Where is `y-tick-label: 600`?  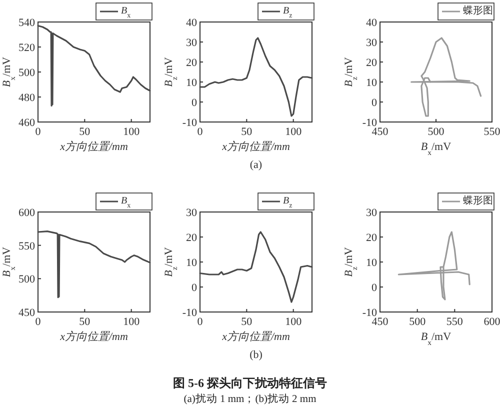 y-tick-label: 600 is located at coordinates (27, 213).